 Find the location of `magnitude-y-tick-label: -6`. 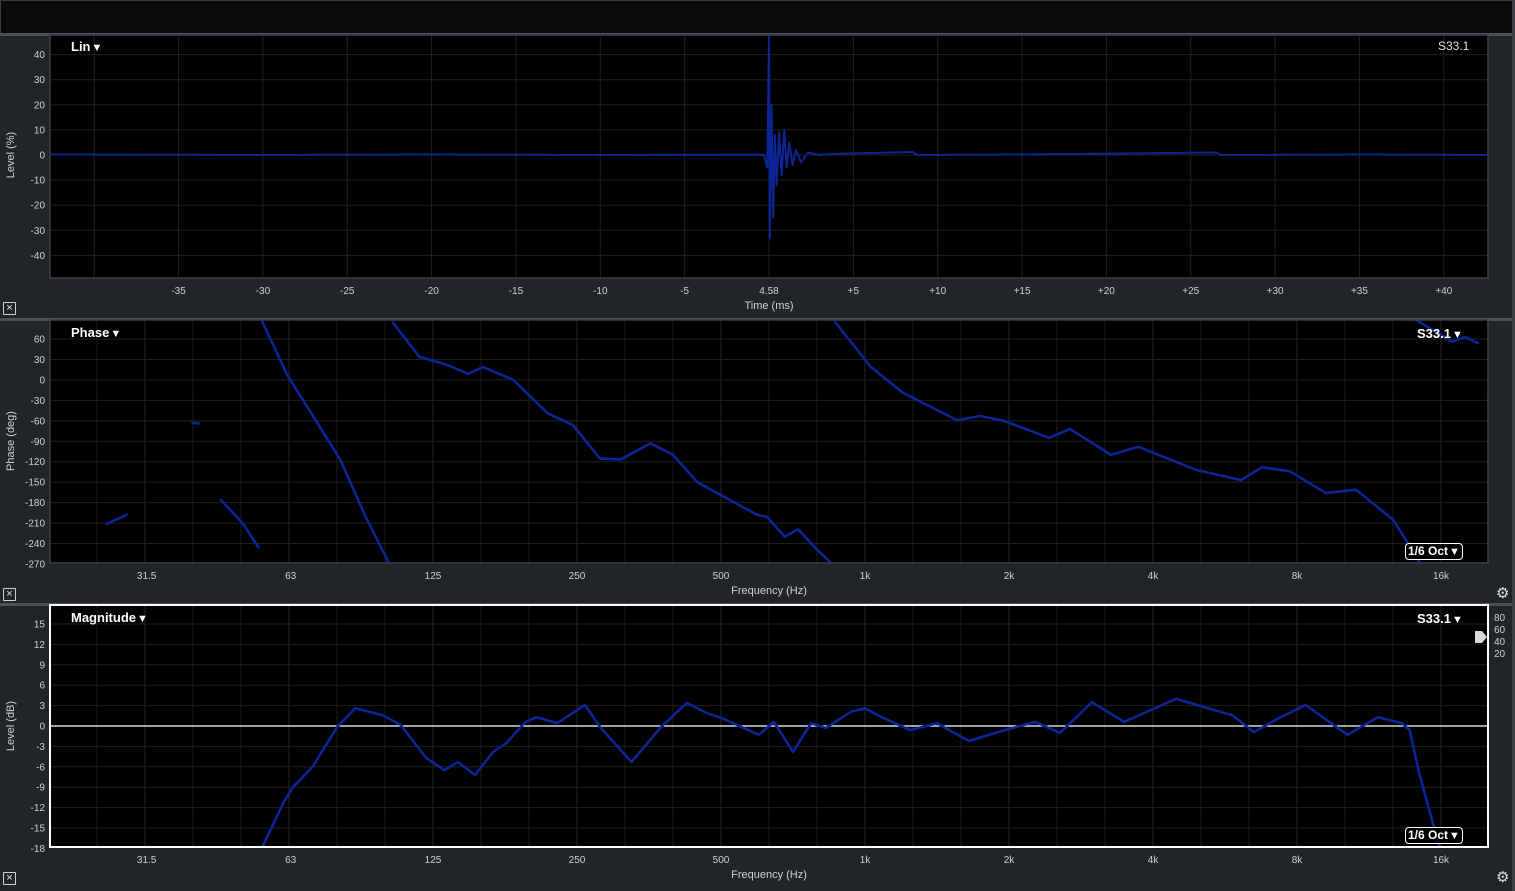

magnitude-y-tick-label: -6 is located at coordinates (40, 767).